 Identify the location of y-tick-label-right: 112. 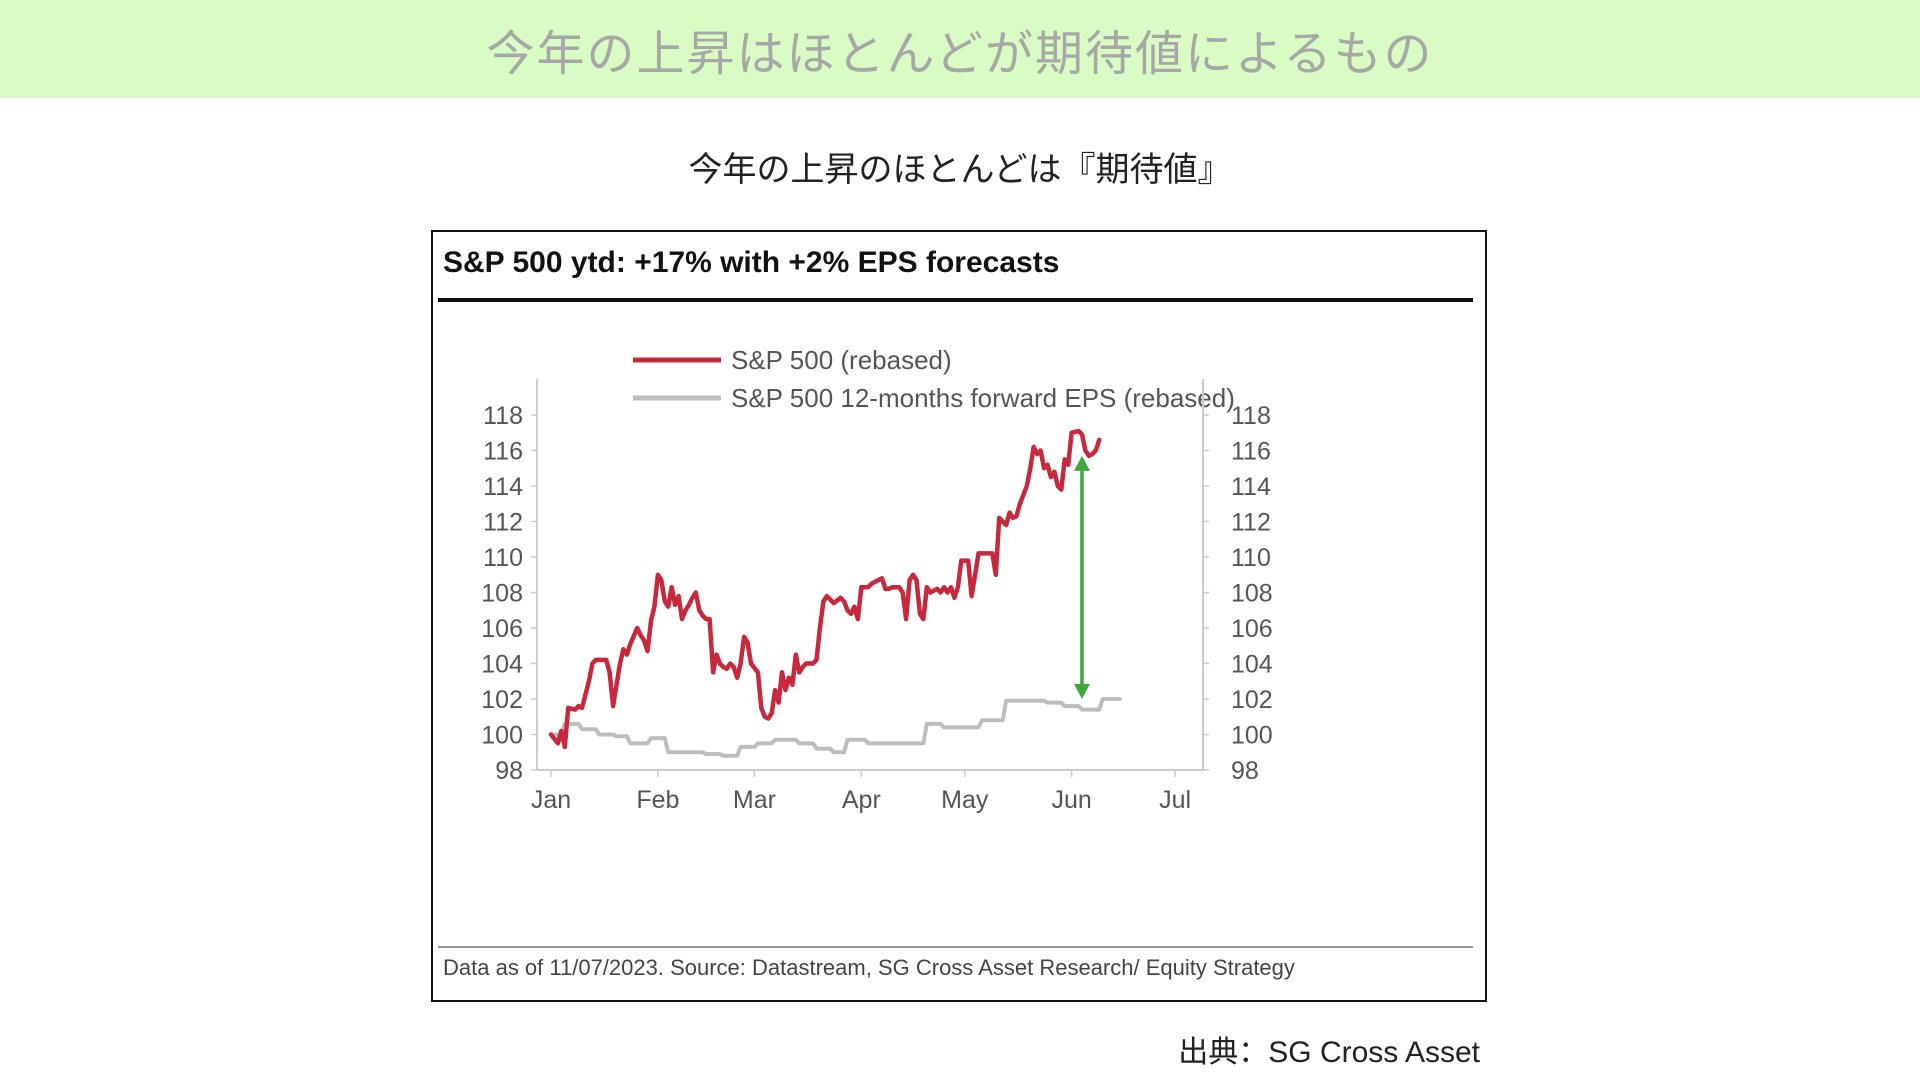
(1251, 523).